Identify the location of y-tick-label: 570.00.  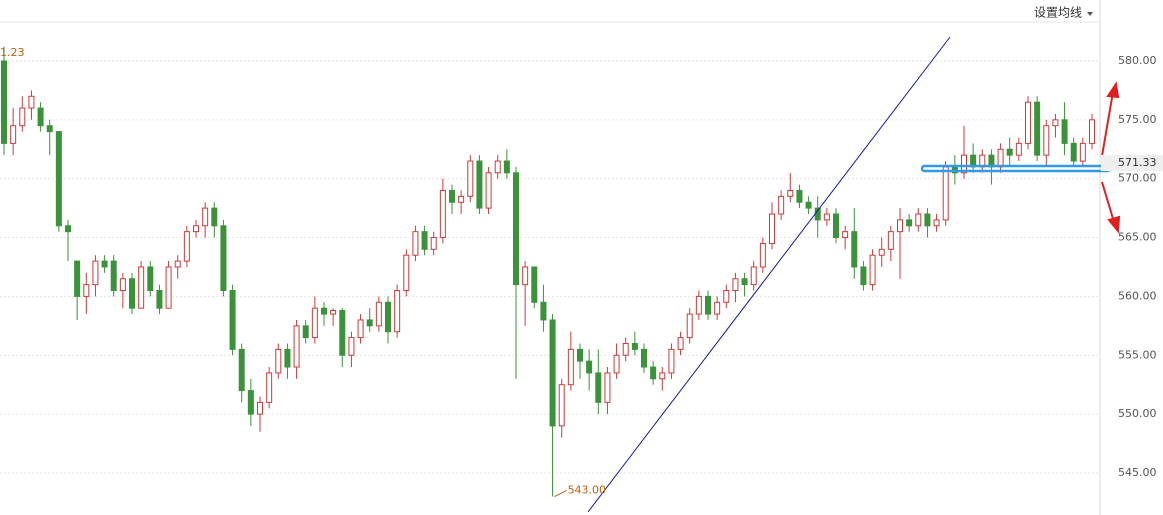
(1137, 178).